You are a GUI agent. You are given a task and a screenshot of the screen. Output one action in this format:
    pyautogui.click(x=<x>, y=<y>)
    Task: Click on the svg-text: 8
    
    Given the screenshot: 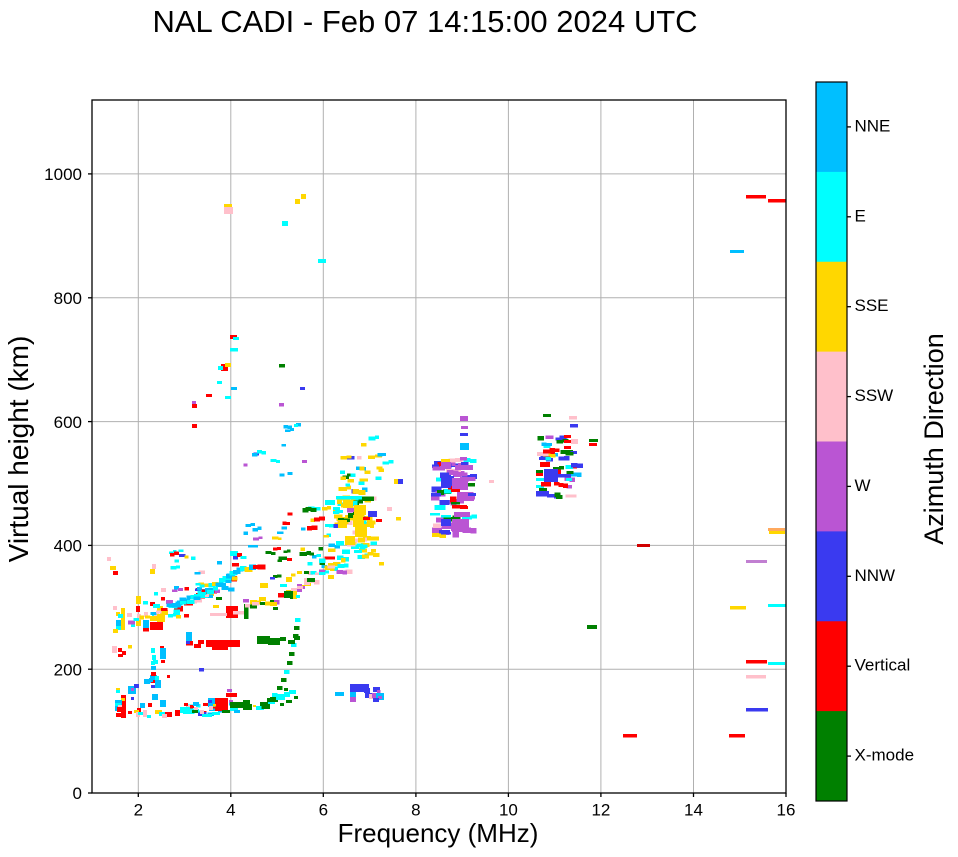 What is the action you would take?
    pyautogui.click(x=415, y=810)
    